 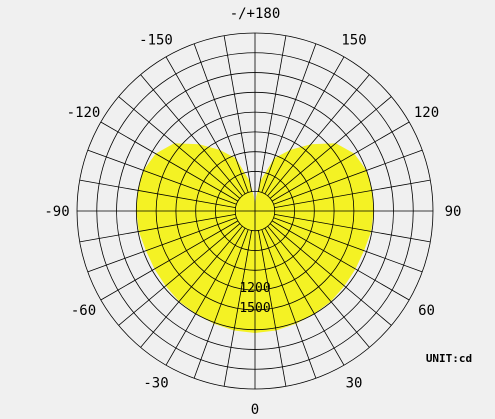 I want to click on angle-tick-label: 150, so click(x=353, y=41).